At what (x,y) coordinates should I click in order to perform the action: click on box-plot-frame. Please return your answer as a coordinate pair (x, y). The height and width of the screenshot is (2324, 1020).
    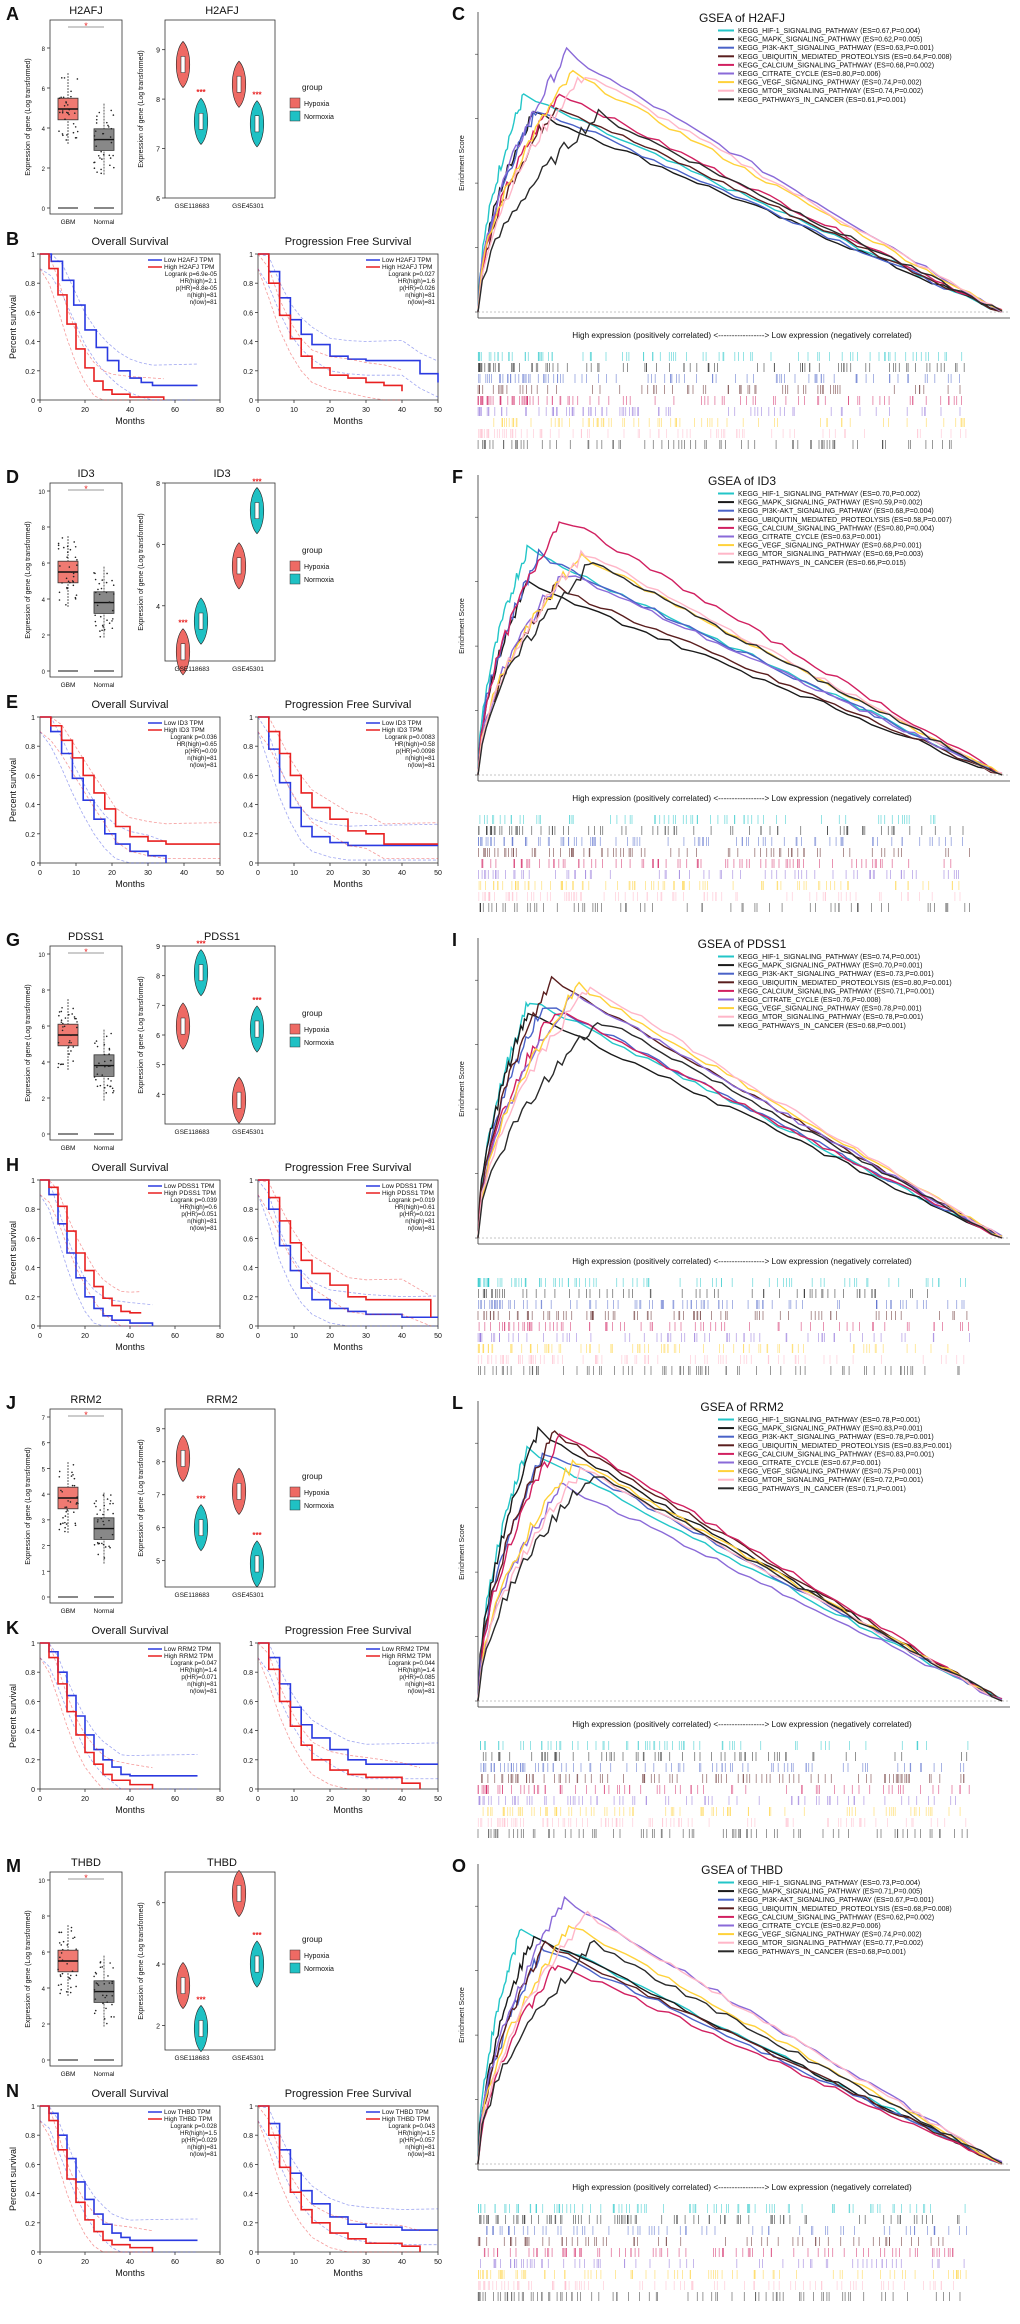
    Looking at the image, I should click on (86, 1969).